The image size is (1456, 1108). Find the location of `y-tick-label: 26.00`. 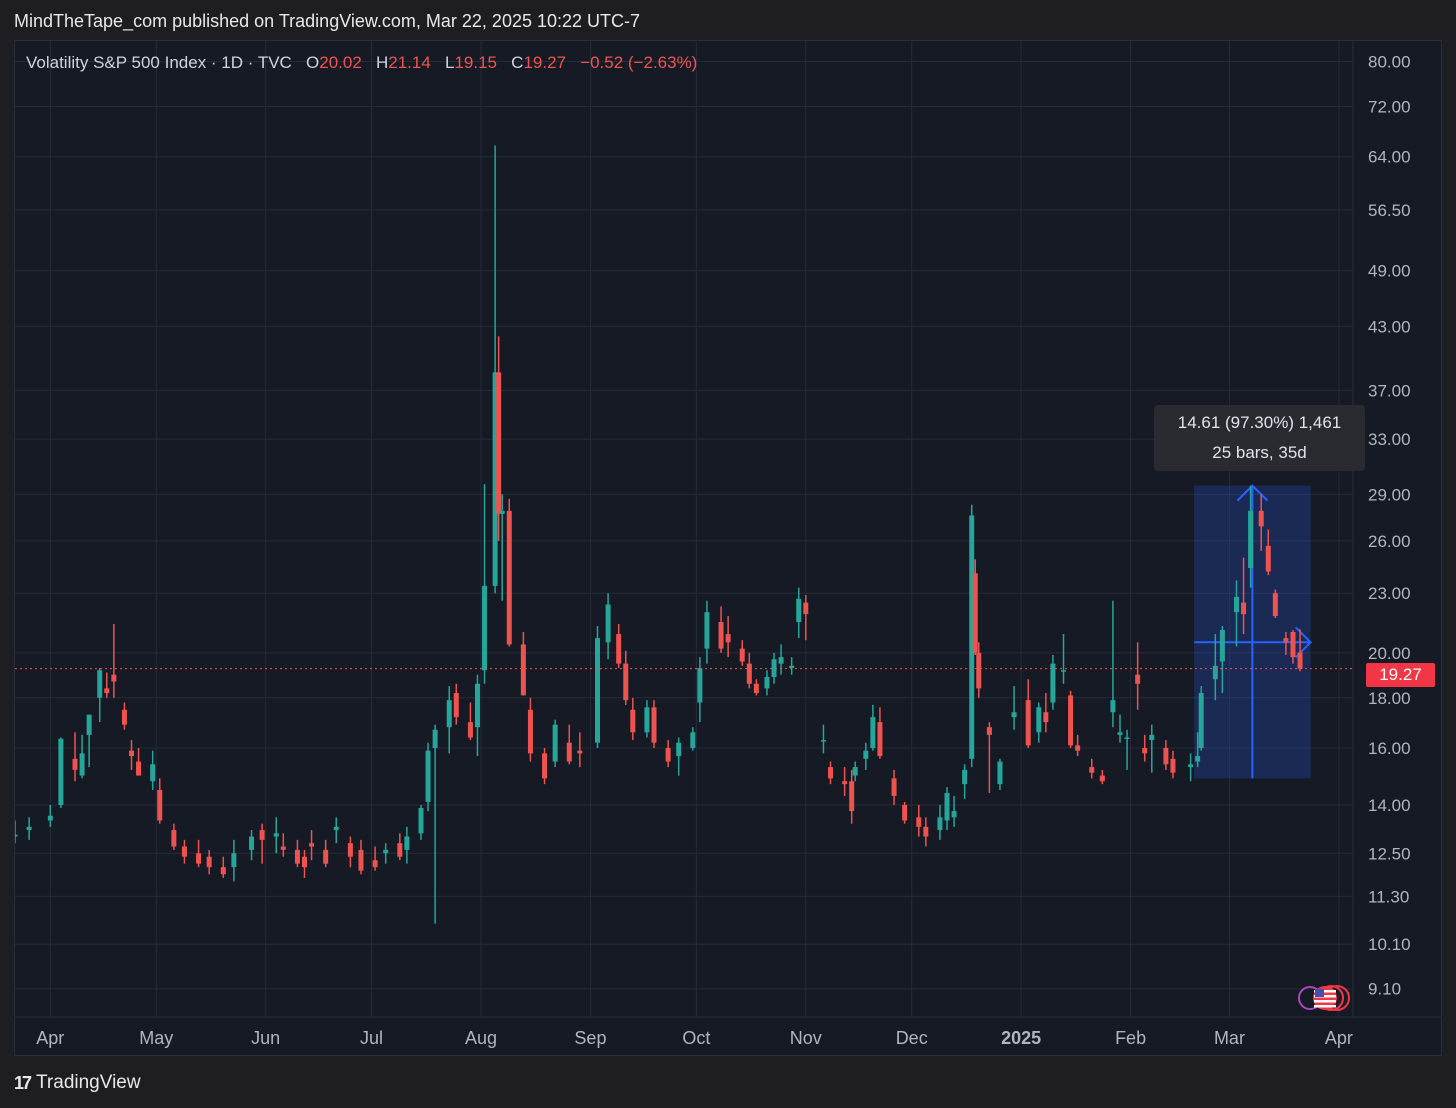

y-tick-label: 26.00 is located at coordinates (1389, 541).